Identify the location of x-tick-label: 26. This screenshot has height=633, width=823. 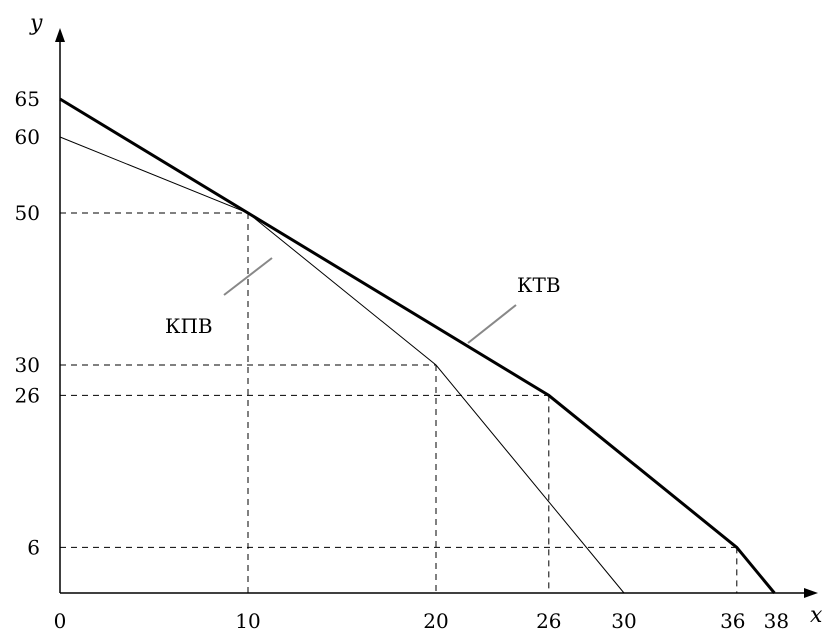
(548, 621).